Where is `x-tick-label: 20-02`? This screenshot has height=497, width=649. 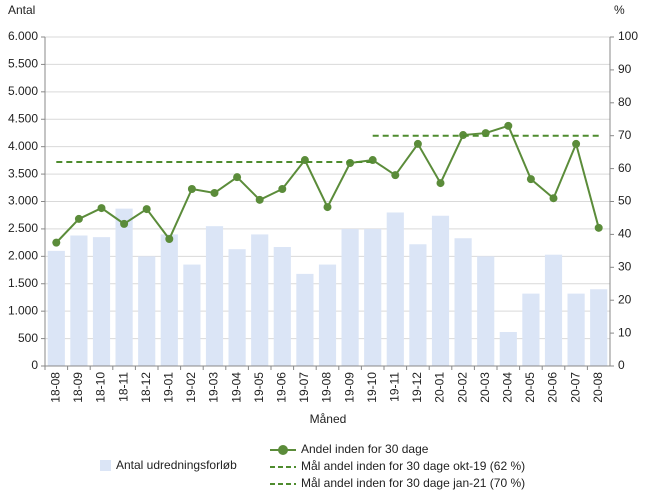
x-tick-label: 20-02 is located at coordinates (462, 387).